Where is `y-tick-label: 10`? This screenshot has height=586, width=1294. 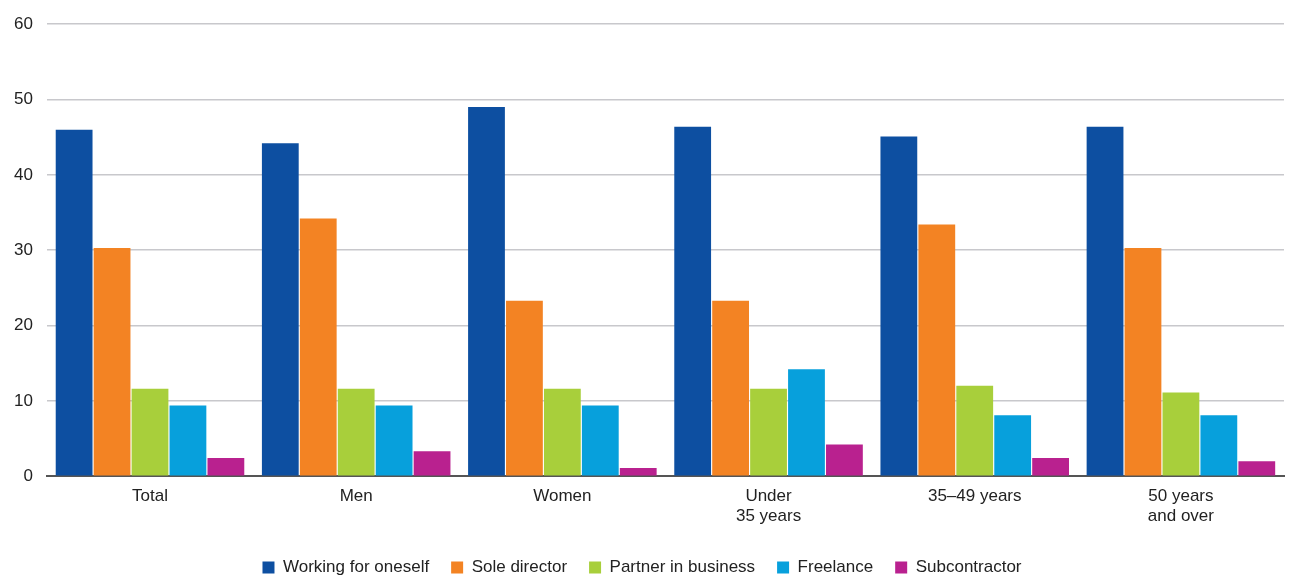 y-tick-label: 10 is located at coordinates (23, 400).